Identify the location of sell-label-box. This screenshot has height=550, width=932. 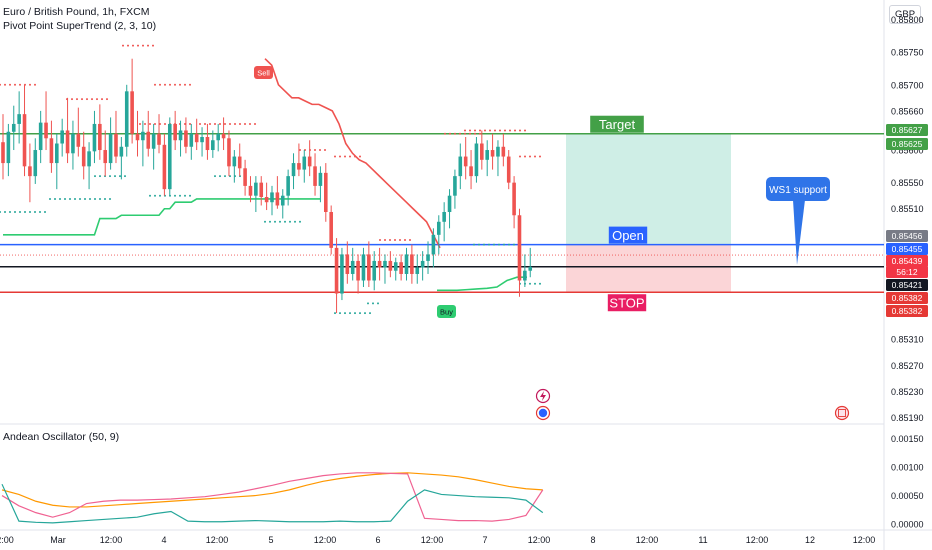
(263, 72).